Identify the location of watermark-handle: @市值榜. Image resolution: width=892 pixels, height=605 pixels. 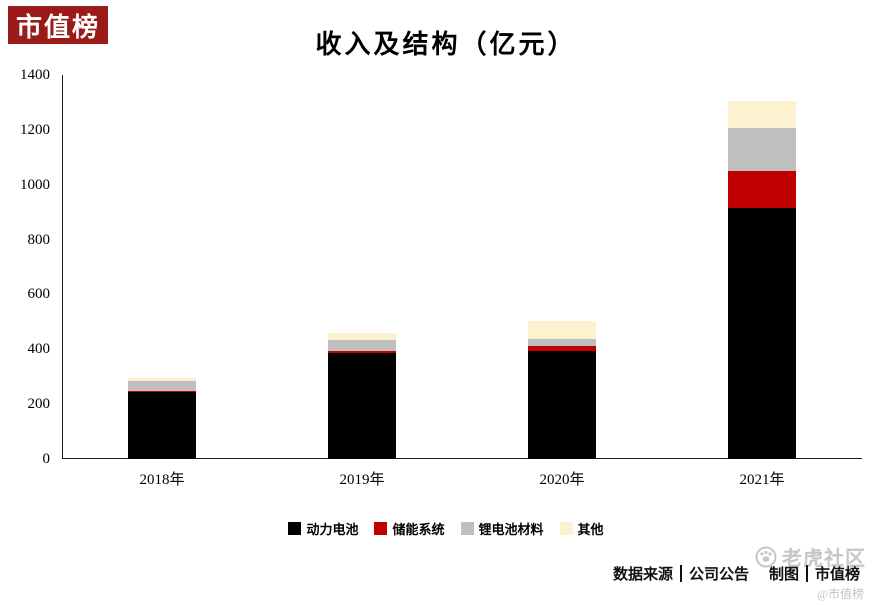
(840, 594).